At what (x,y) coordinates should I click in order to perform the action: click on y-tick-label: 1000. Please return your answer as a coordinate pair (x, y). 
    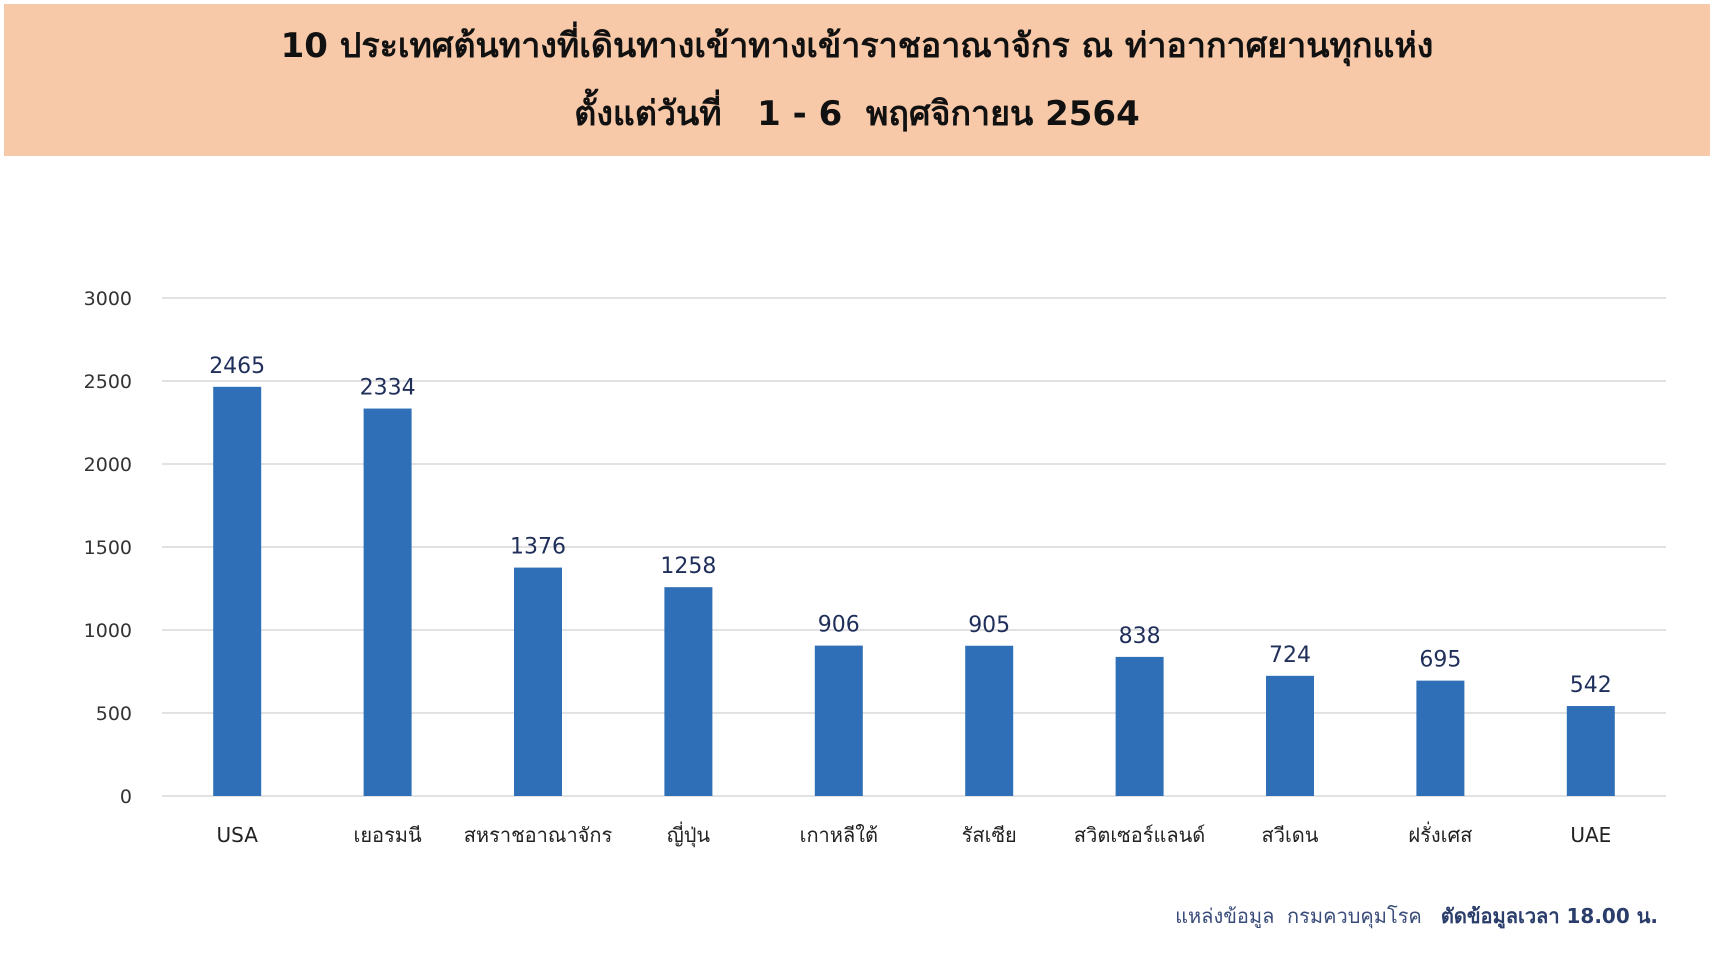
    Looking at the image, I should click on (108, 631).